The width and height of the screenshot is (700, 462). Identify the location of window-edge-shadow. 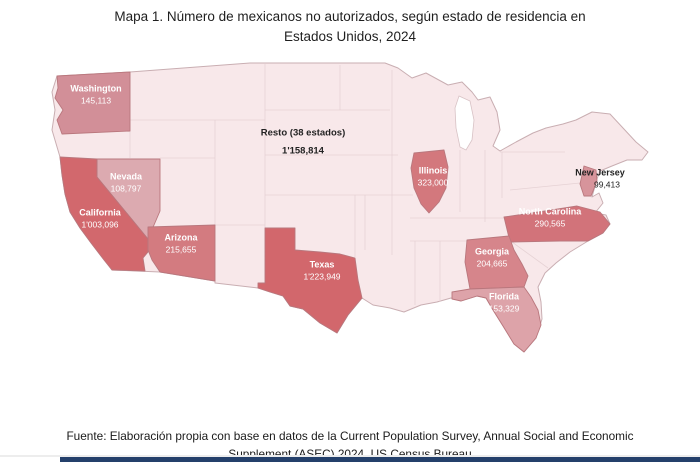
(350, 456).